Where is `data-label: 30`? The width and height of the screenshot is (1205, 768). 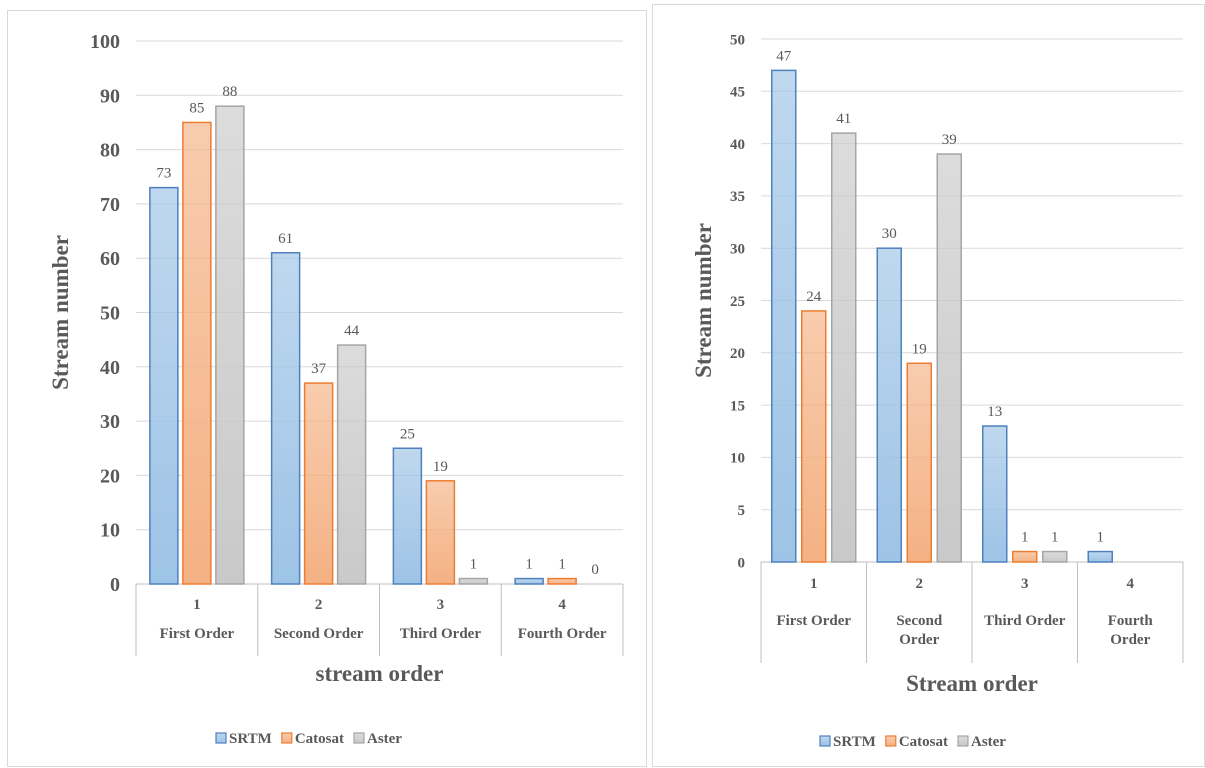
data-label: 30 is located at coordinates (889, 234).